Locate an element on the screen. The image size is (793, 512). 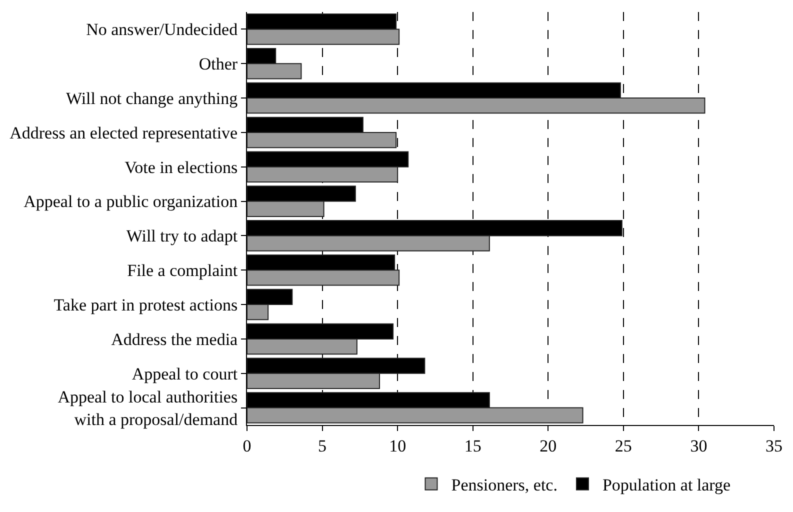
x-tick-label: 15 is located at coordinates (473, 446).